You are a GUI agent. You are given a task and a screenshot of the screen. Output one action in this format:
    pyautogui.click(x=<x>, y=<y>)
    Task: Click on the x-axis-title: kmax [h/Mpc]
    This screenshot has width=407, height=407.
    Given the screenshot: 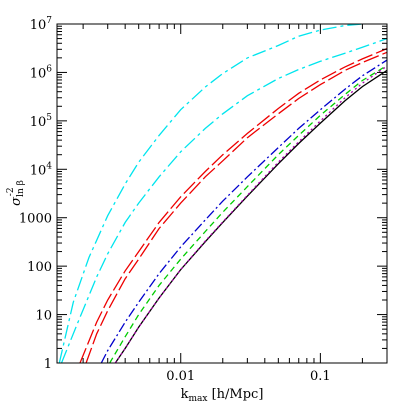 What is the action you would take?
    pyautogui.click(x=222, y=395)
    